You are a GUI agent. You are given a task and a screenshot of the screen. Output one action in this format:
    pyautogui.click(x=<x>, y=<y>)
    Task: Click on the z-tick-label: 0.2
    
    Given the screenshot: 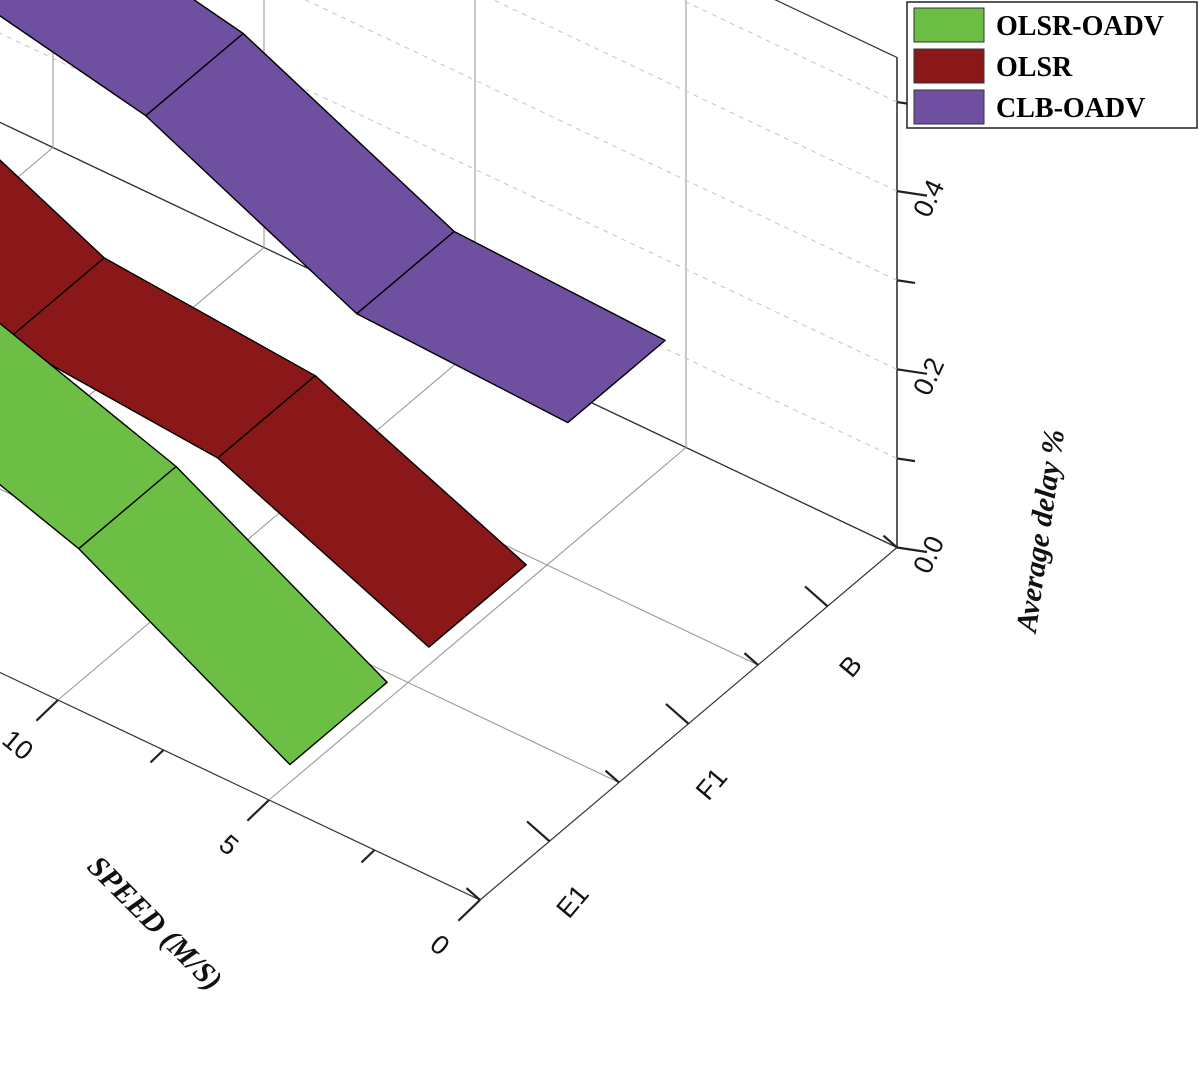 What is the action you would take?
    pyautogui.click(x=928, y=376)
    